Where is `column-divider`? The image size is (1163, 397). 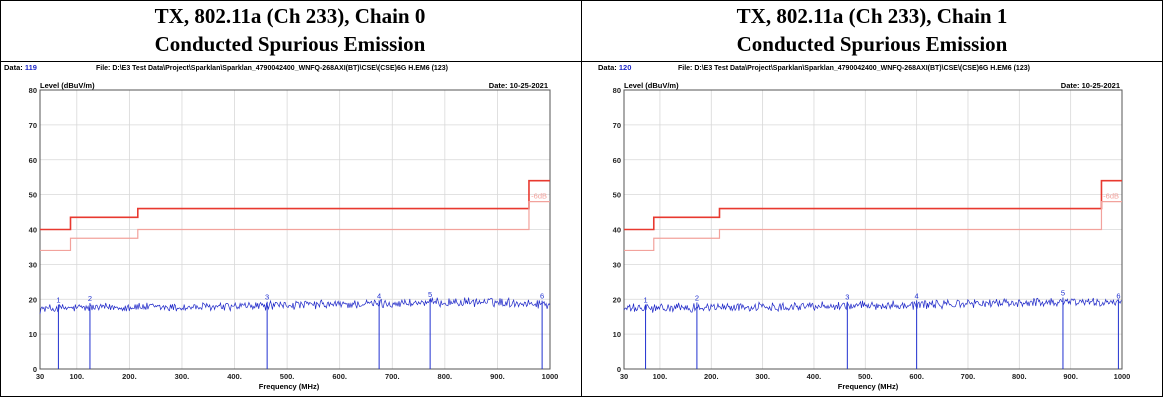 column-divider is located at coordinates (581, 198).